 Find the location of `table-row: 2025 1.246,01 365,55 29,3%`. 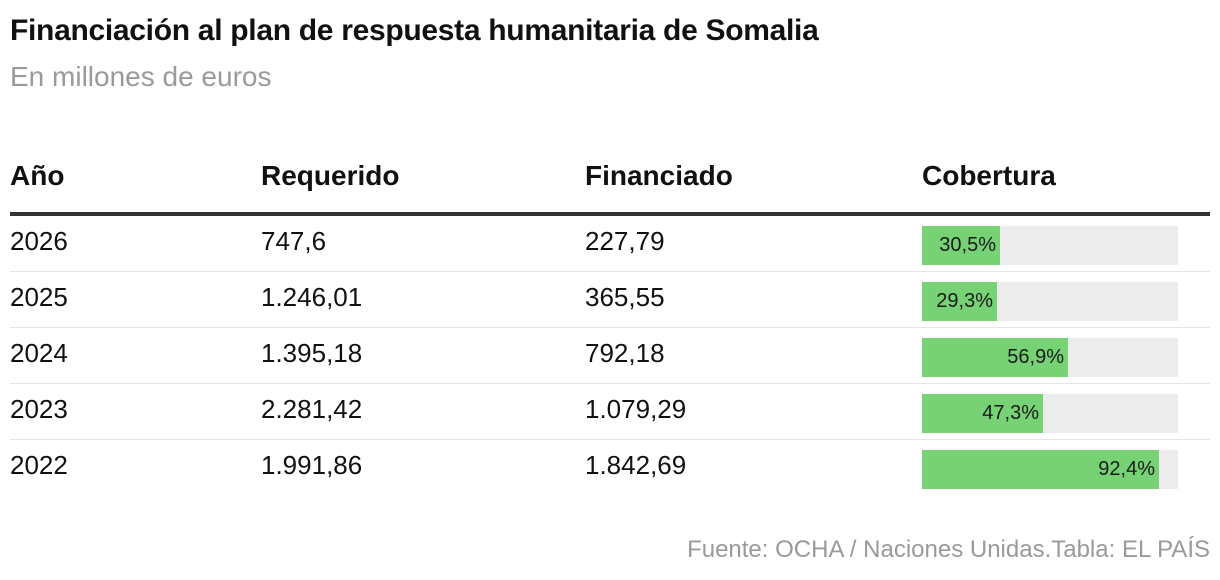

table-row: 2025 1.246,01 365,55 29,3% is located at coordinates (610, 300).